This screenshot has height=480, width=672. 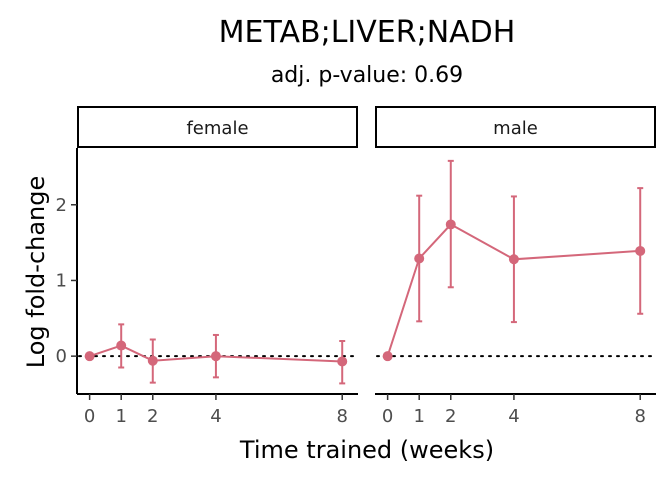 I want to click on chart-title: METAB;LIVER;NADH, so click(x=367, y=32).